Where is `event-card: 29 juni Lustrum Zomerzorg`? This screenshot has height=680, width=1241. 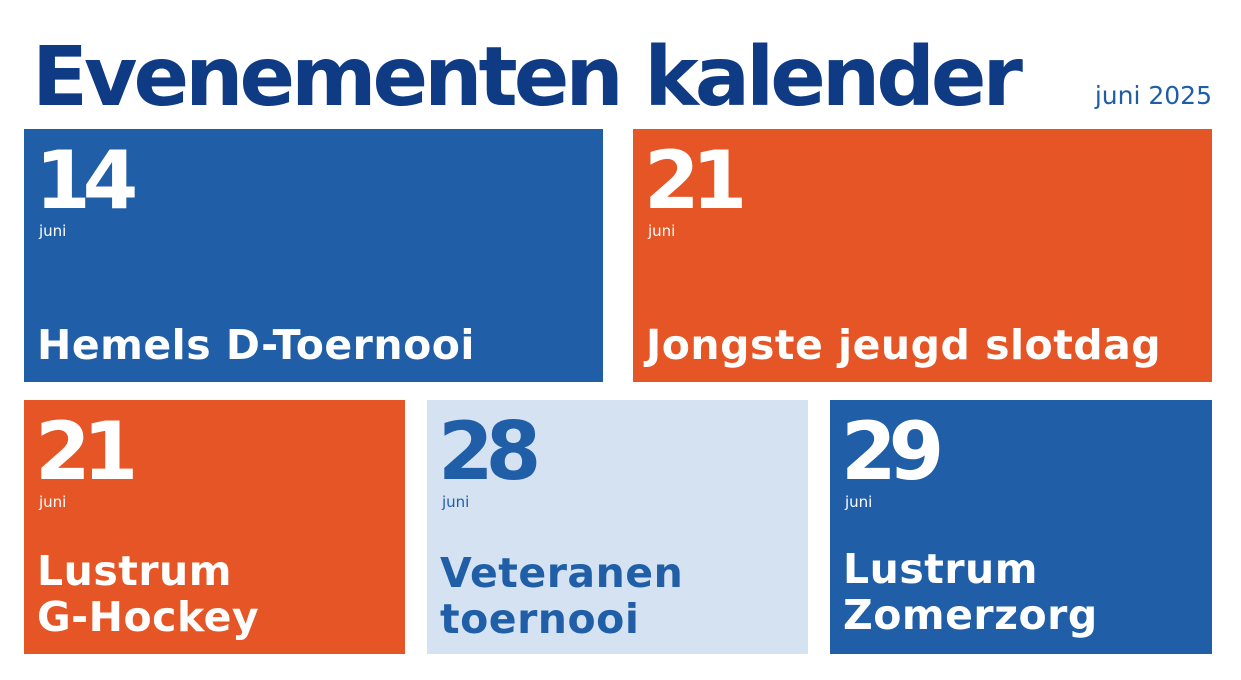
event-card: 29 juni Lustrum Zomerzorg is located at coordinates (1021, 527).